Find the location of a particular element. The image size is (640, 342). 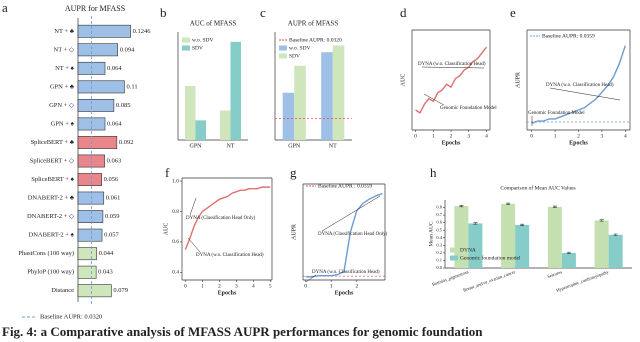

value-label: 0.1246 is located at coordinates (142, 31).